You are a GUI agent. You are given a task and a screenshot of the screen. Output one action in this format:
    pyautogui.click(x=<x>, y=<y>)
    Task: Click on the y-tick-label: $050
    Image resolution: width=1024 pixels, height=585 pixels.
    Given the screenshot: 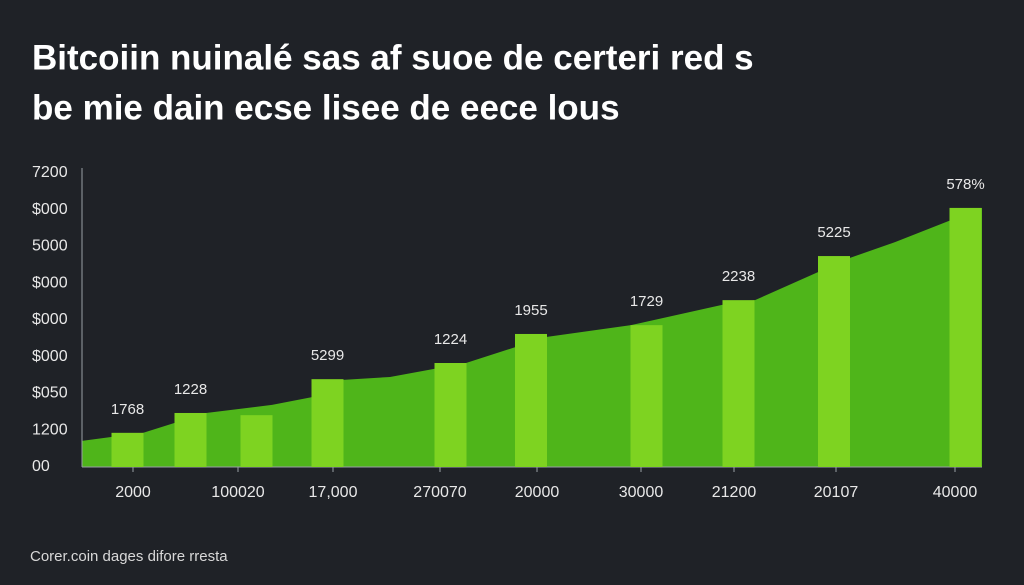 What is the action you would take?
    pyautogui.click(x=50, y=393)
    